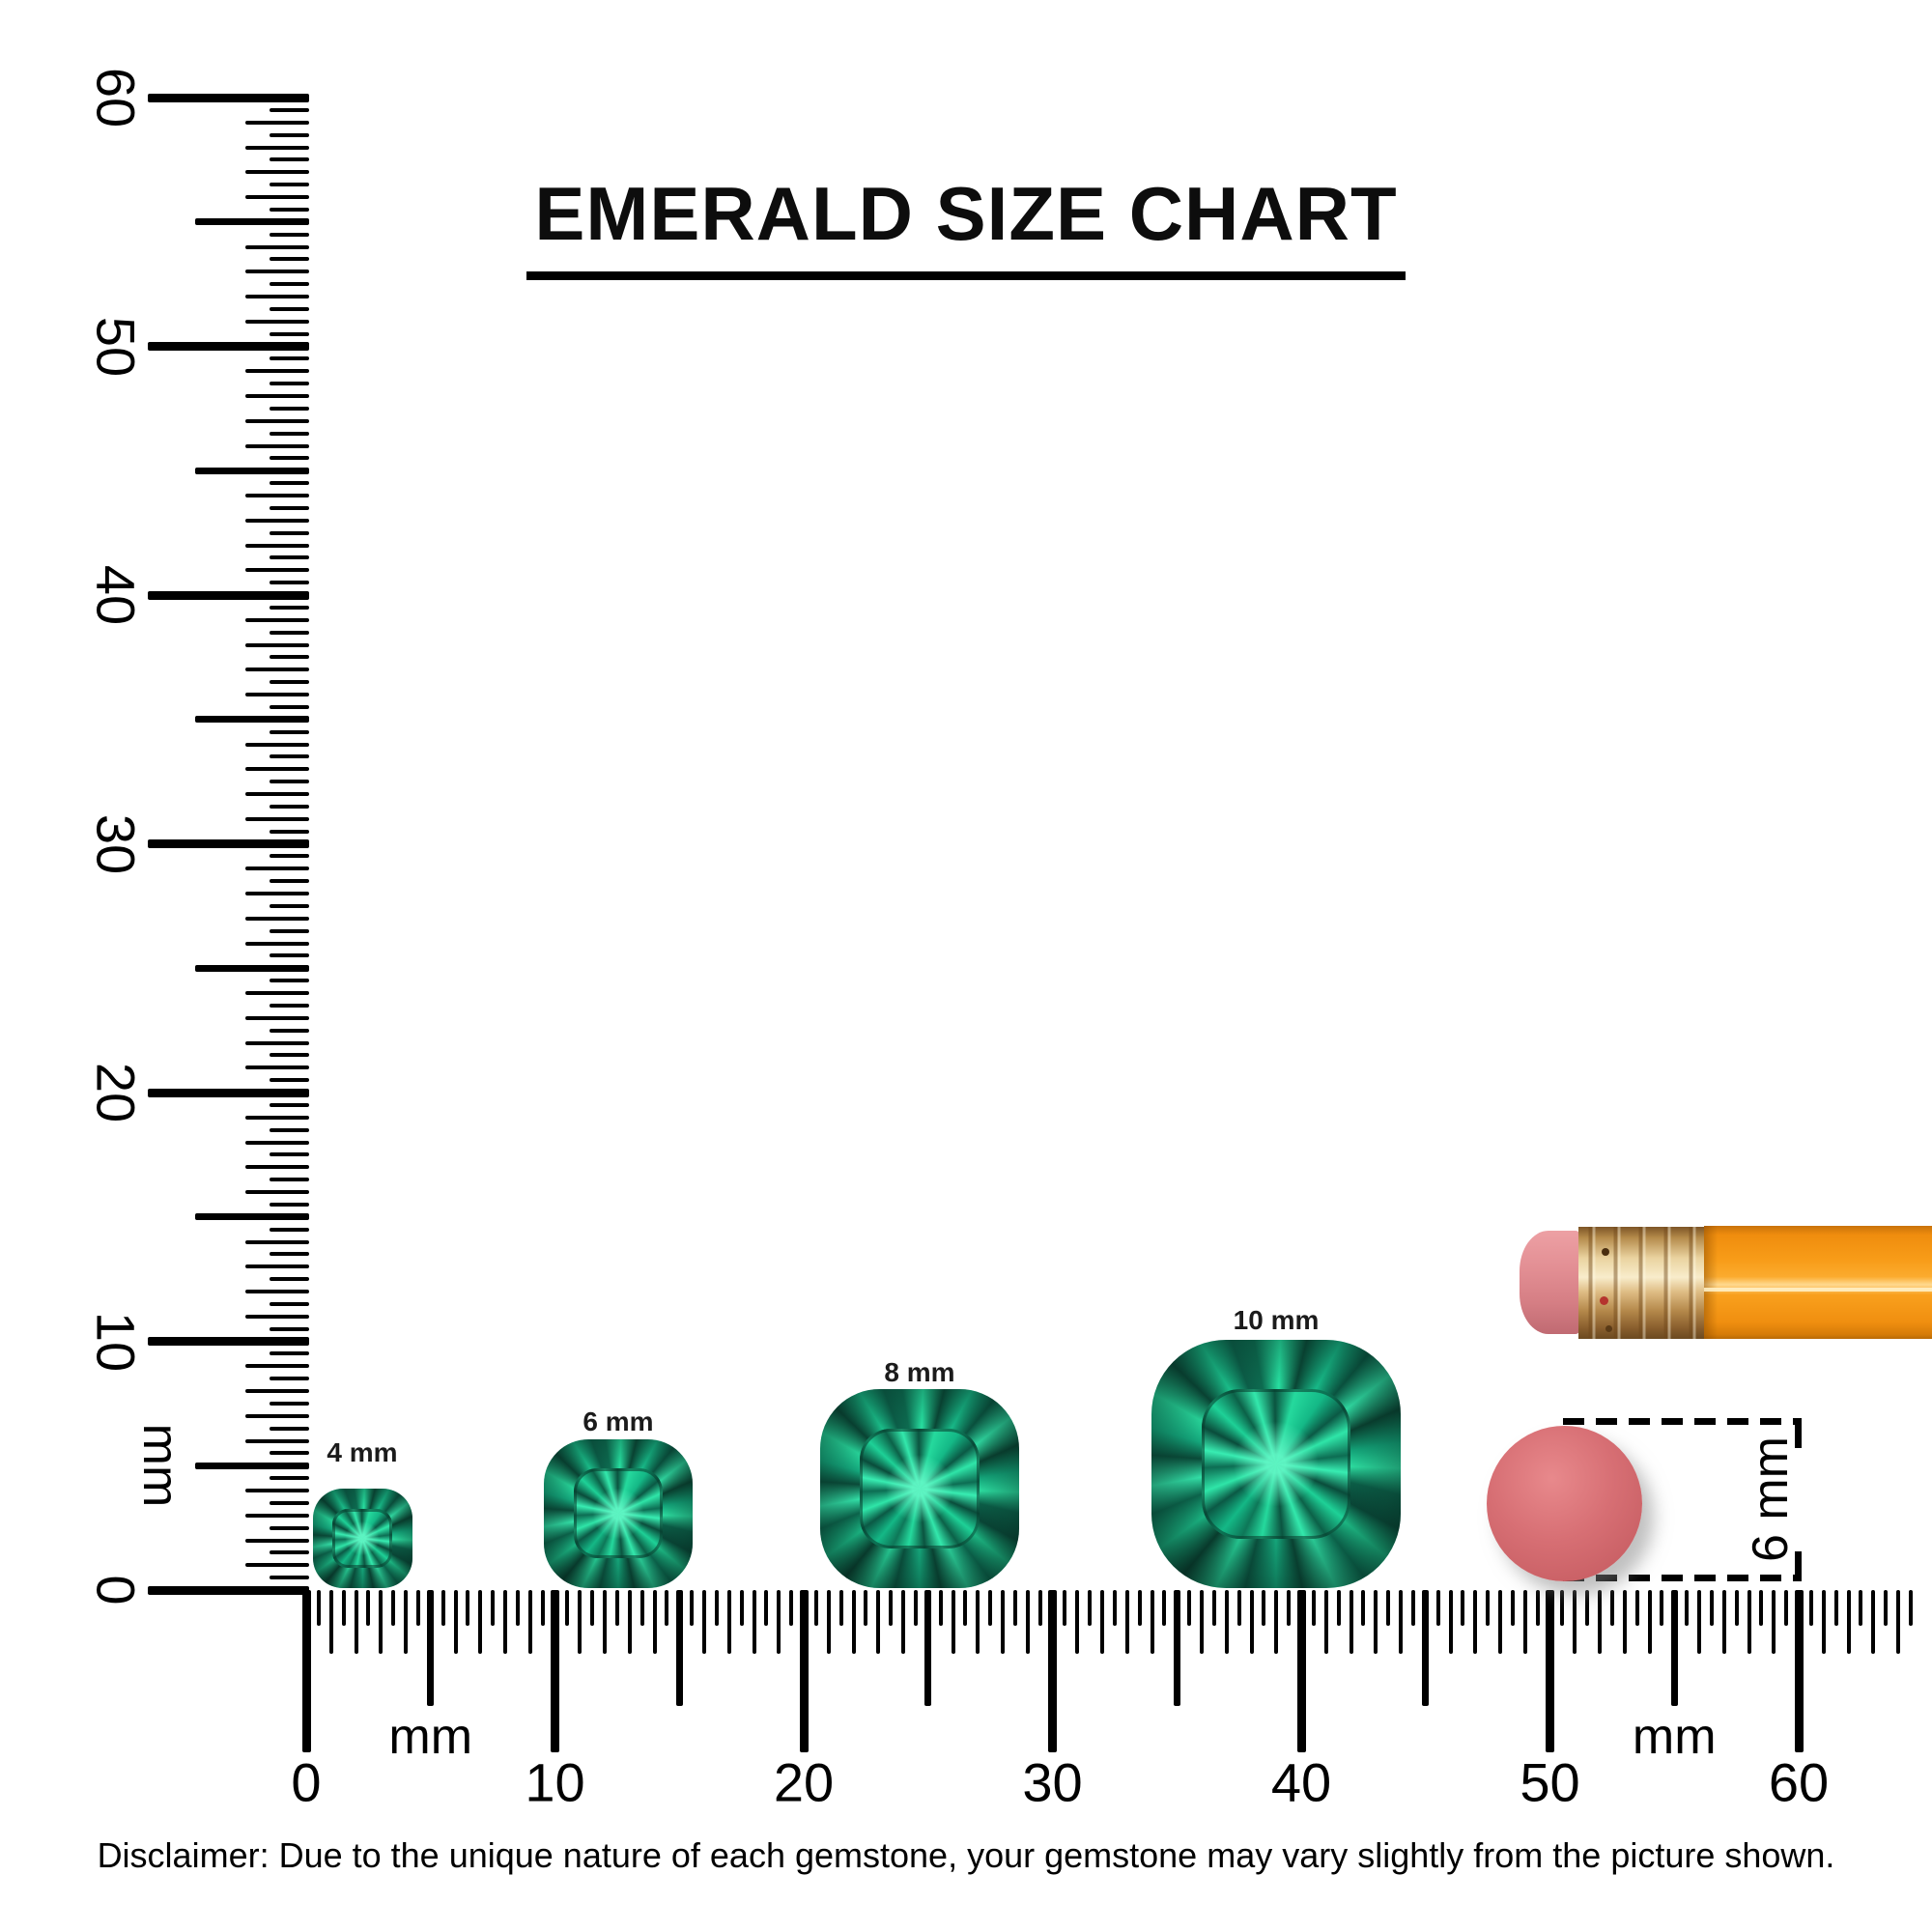  Describe the element at coordinates (1550, 1782) in the screenshot. I see `h-ruler-number: 50` at that location.